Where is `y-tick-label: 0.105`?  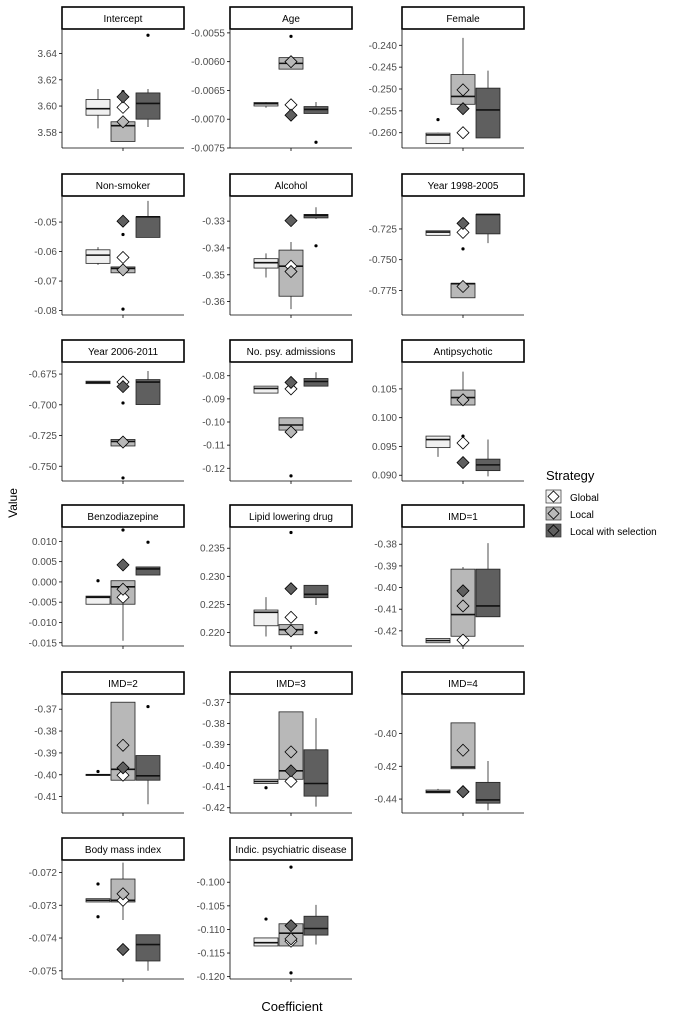 y-tick-label: 0.105 is located at coordinates (384, 389).